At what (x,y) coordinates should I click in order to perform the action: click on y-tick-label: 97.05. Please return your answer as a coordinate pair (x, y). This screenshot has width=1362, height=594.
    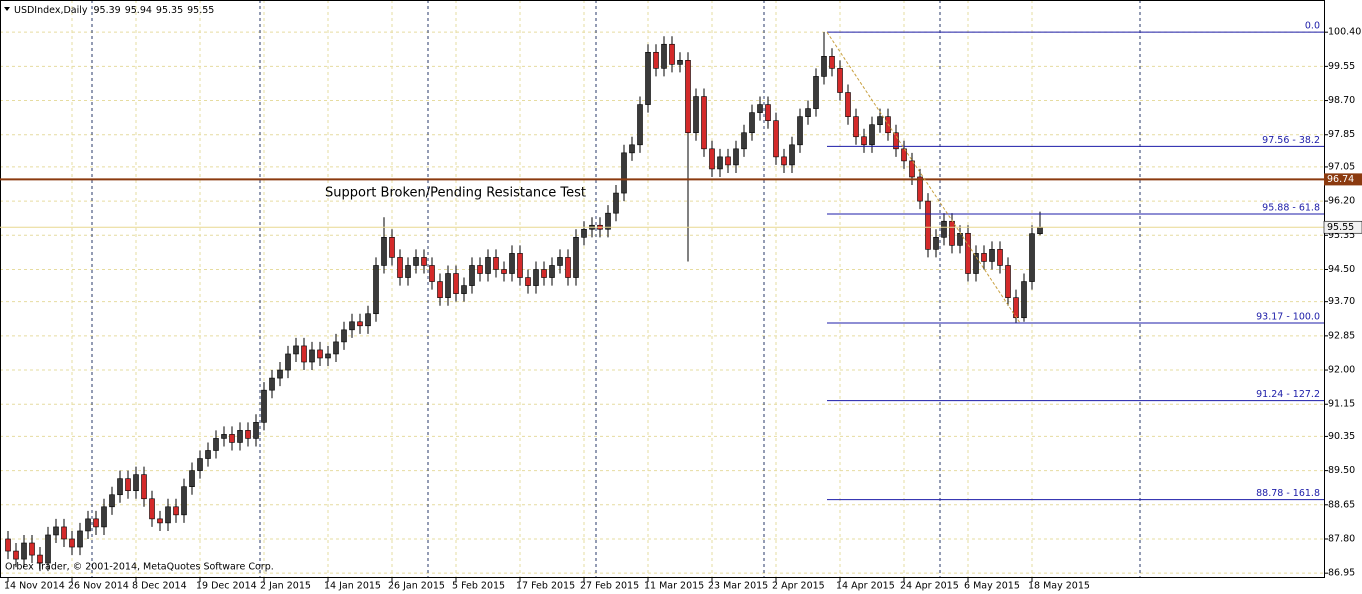
    Looking at the image, I should click on (1341, 166).